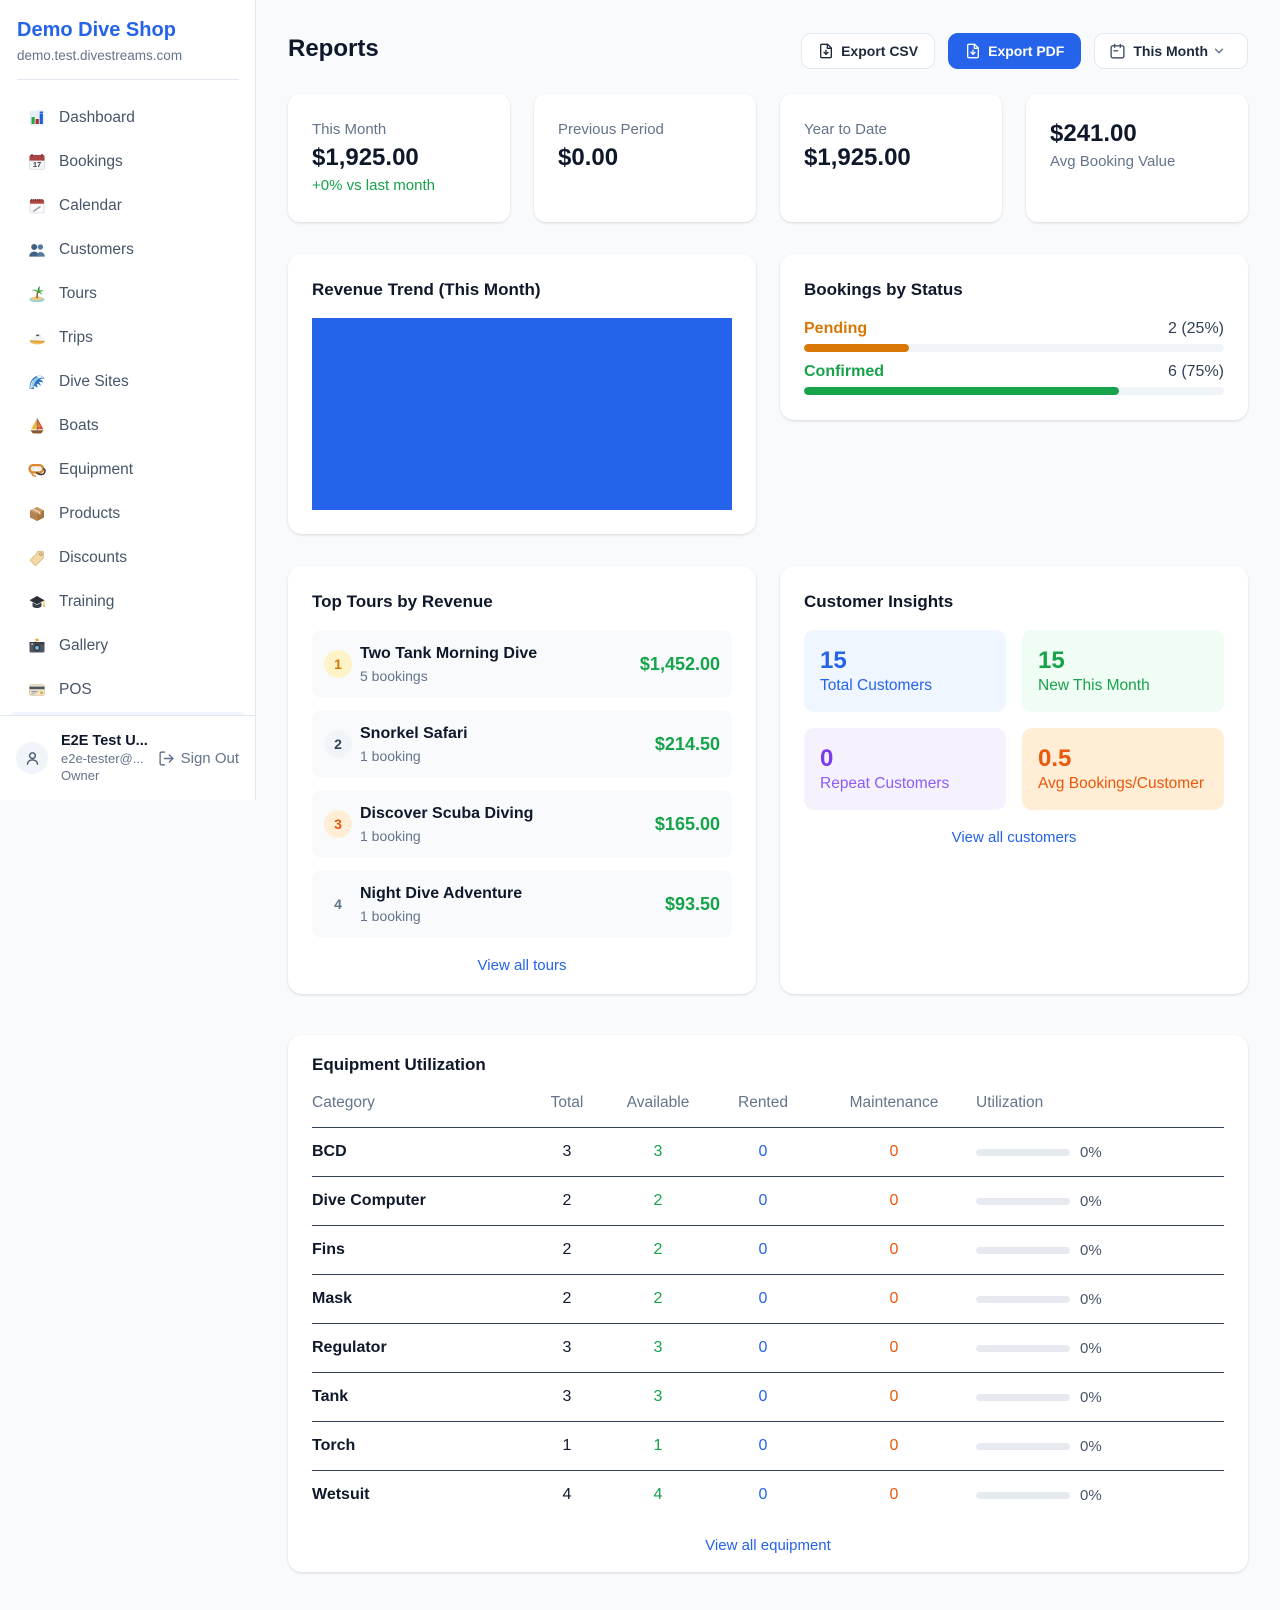 This screenshot has width=1280, height=1610. I want to click on svg-text: 17, so click(37, 164).